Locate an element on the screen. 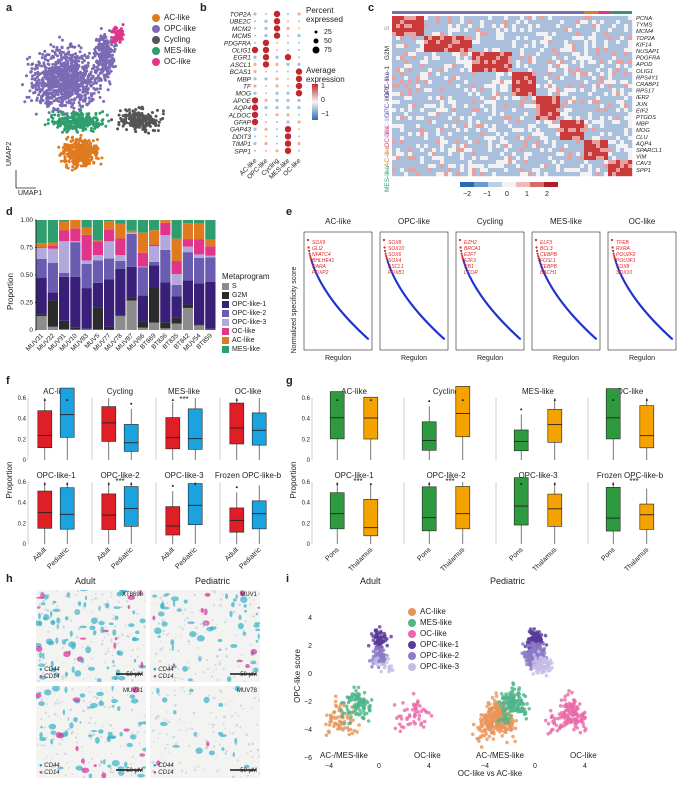 The height and width of the screenshot is (786, 685). avg-title: Average expression is located at coordinates (336, 75).